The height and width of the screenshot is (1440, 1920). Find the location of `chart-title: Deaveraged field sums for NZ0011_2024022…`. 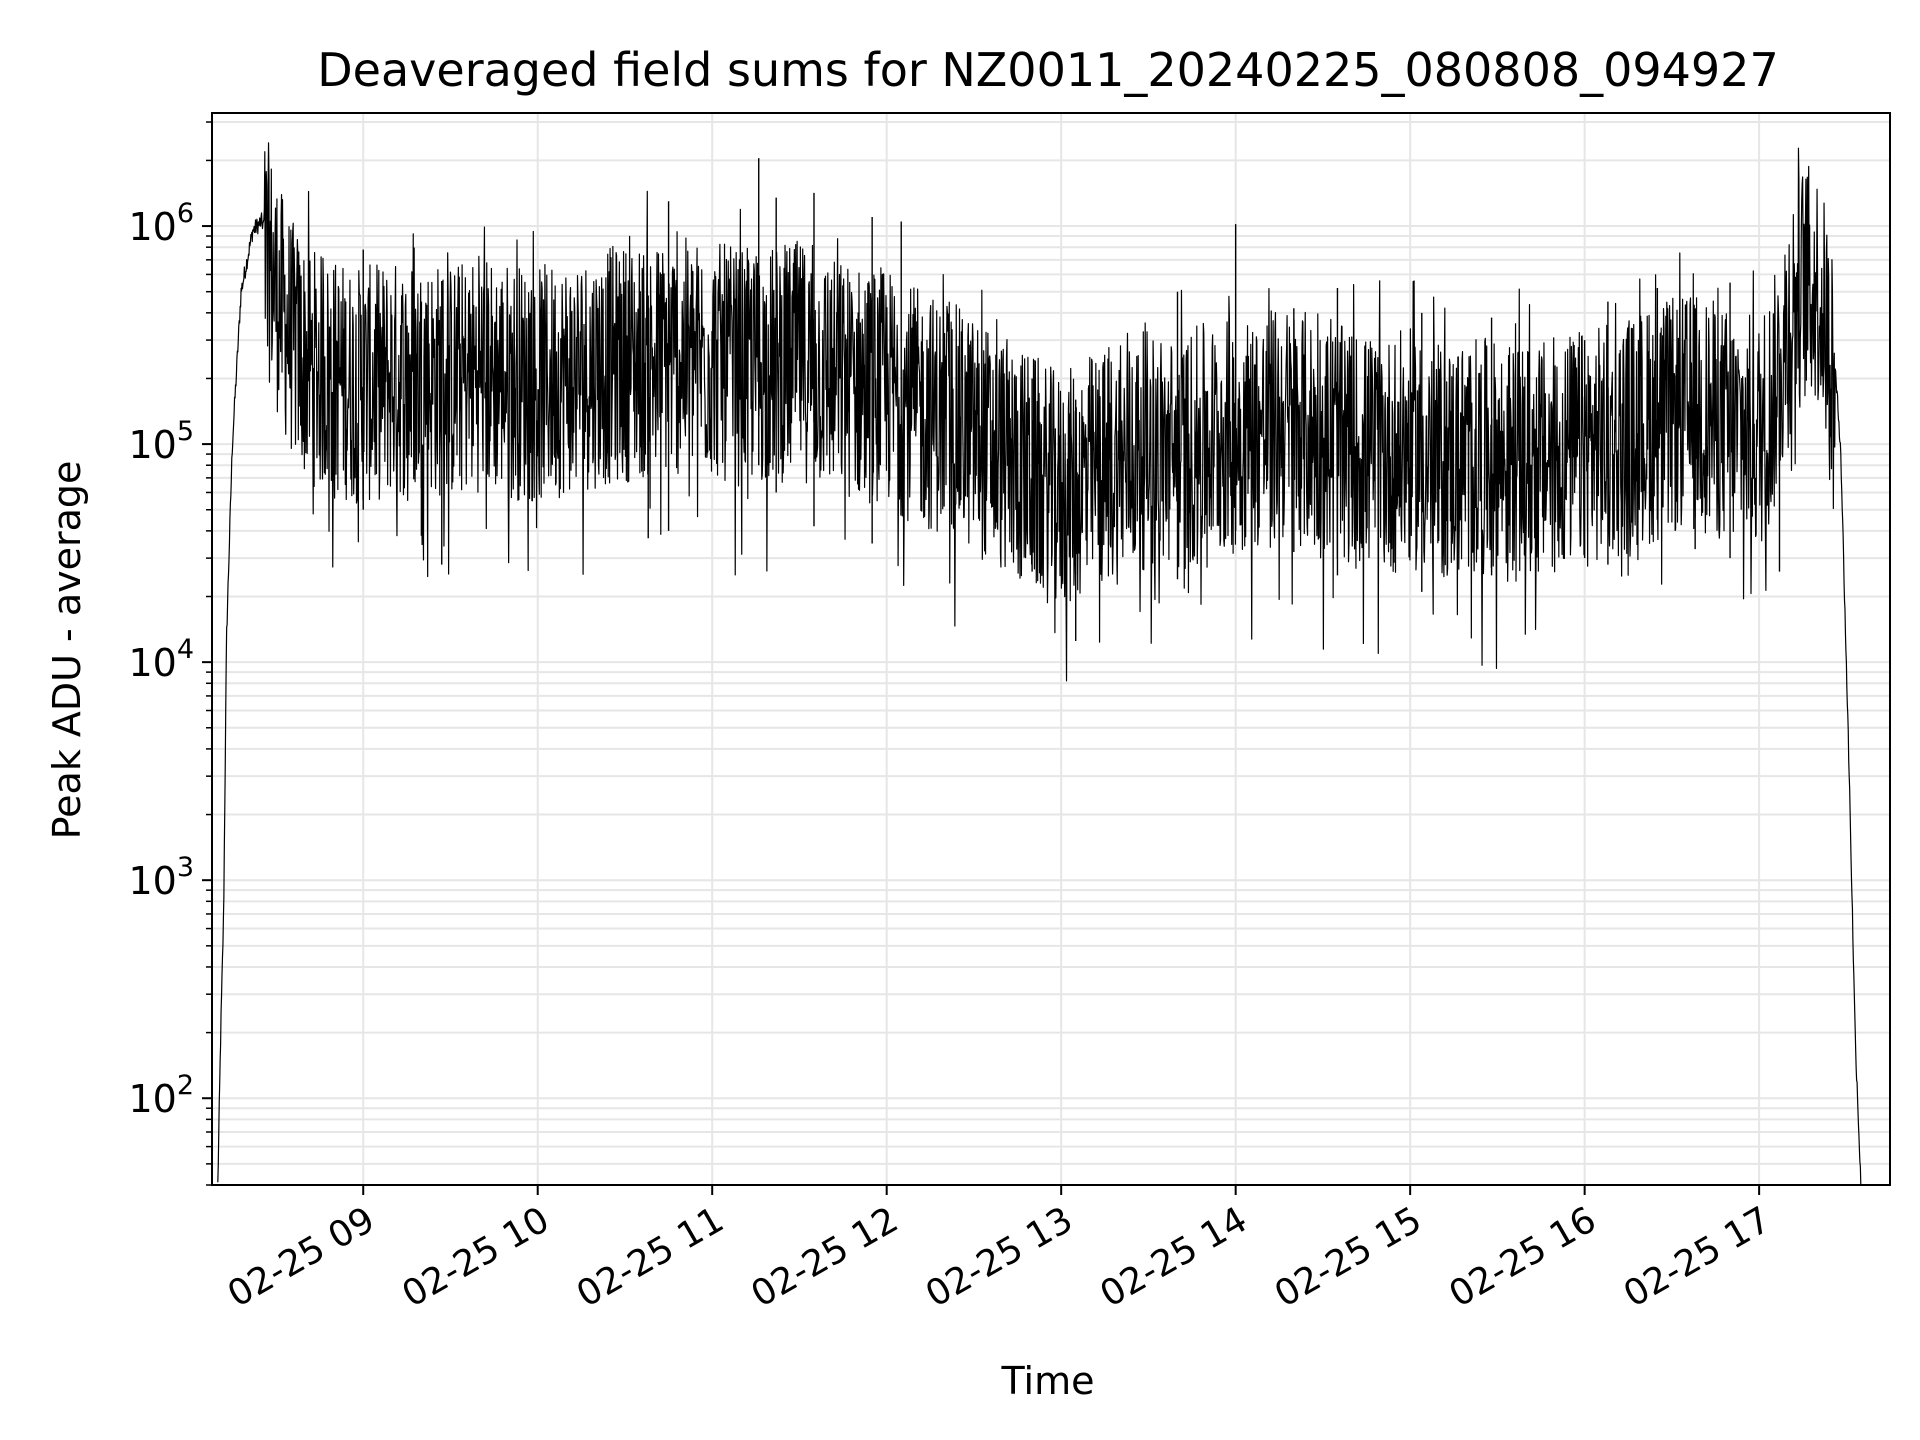

chart-title: Deaveraged field sums for NZ0011_2024022… is located at coordinates (1047, 70).